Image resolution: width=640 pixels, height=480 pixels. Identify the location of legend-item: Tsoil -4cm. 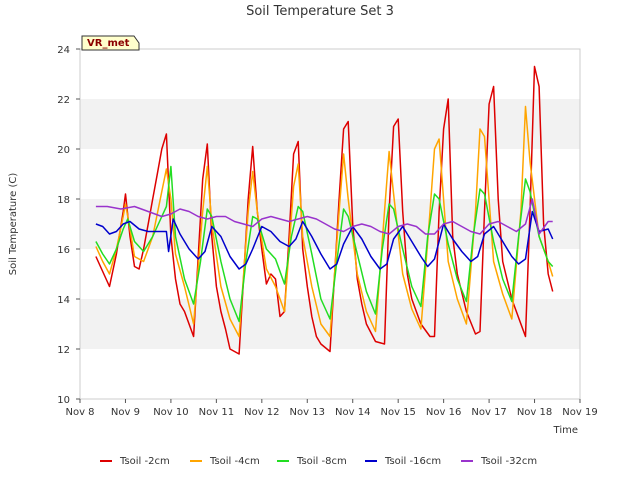
(225, 461).